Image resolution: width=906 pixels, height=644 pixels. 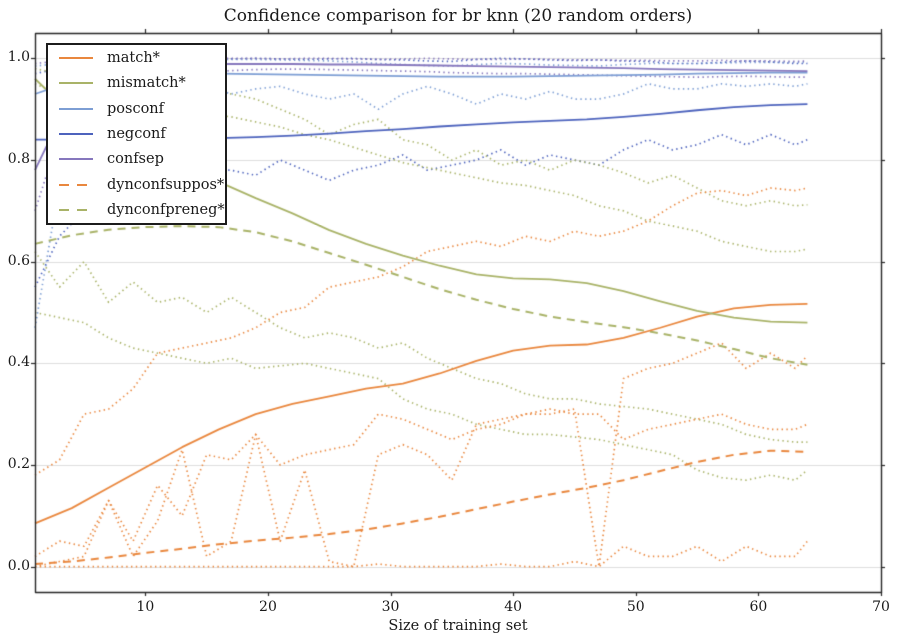 What do you see at coordinates (166, 184) in the screenshot?
I see `legend-label: dynconfsuppos*` at bounding box center [166, 184].